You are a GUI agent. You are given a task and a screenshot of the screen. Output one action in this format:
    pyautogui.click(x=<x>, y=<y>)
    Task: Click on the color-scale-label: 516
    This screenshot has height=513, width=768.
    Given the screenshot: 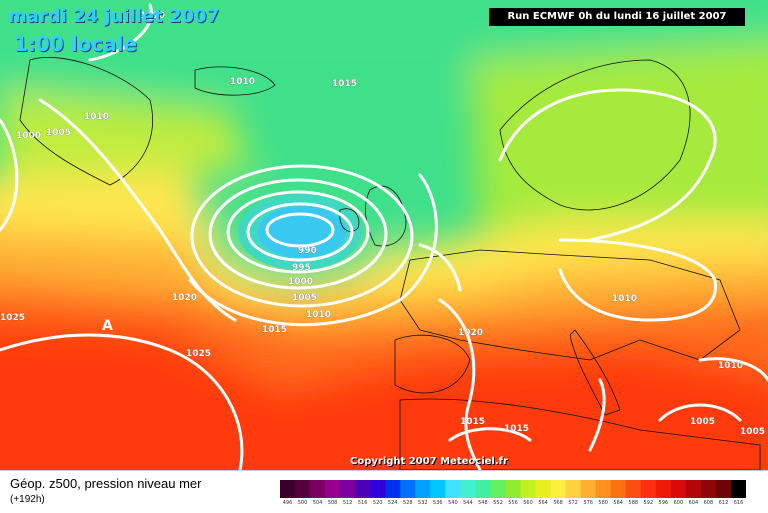 What is the action you would take?
    pyautogui.click(x=362, y=503)
    